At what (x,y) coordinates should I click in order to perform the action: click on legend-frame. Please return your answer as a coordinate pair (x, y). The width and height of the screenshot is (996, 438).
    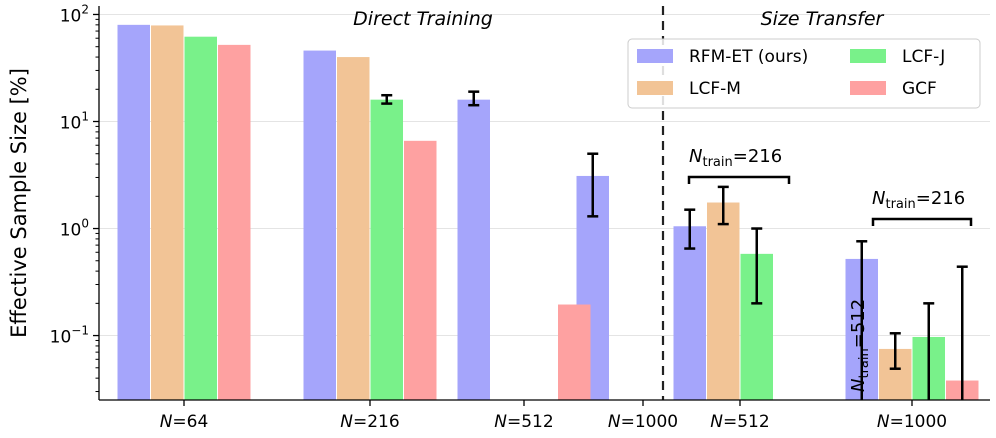
    Looking at the image, I should click on (804, 73).